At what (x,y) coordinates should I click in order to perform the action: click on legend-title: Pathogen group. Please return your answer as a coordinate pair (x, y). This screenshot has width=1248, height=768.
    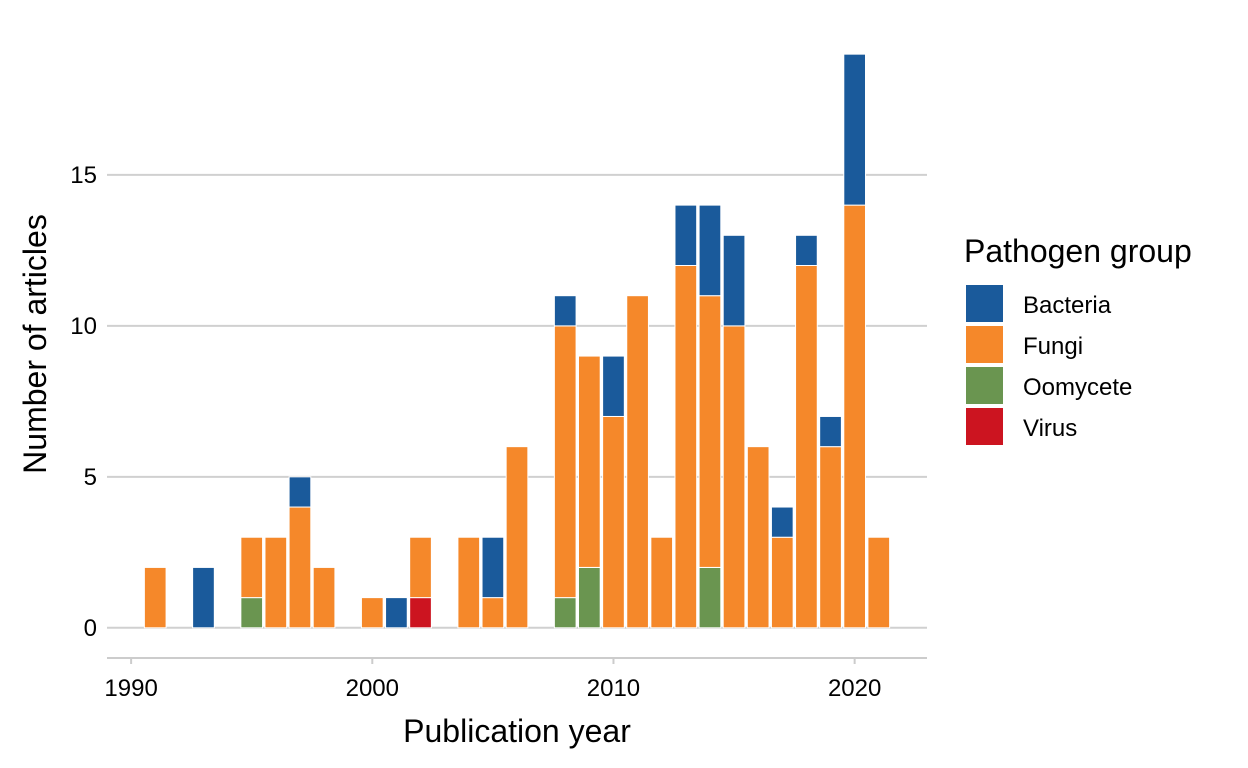
    Looking at the image, I should click on (1078, 251).